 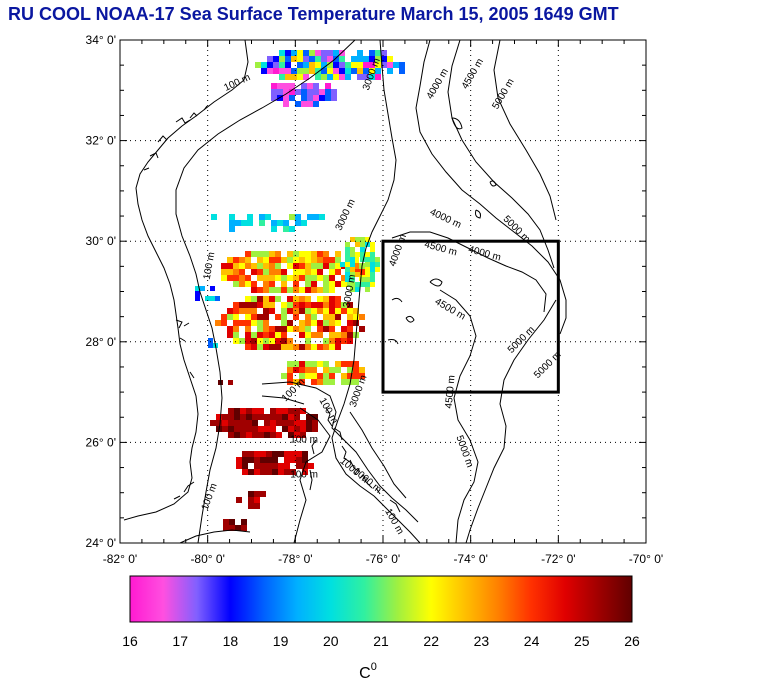 I want to click on colorbar-tick-label: 19, so click(x=281, y=641).